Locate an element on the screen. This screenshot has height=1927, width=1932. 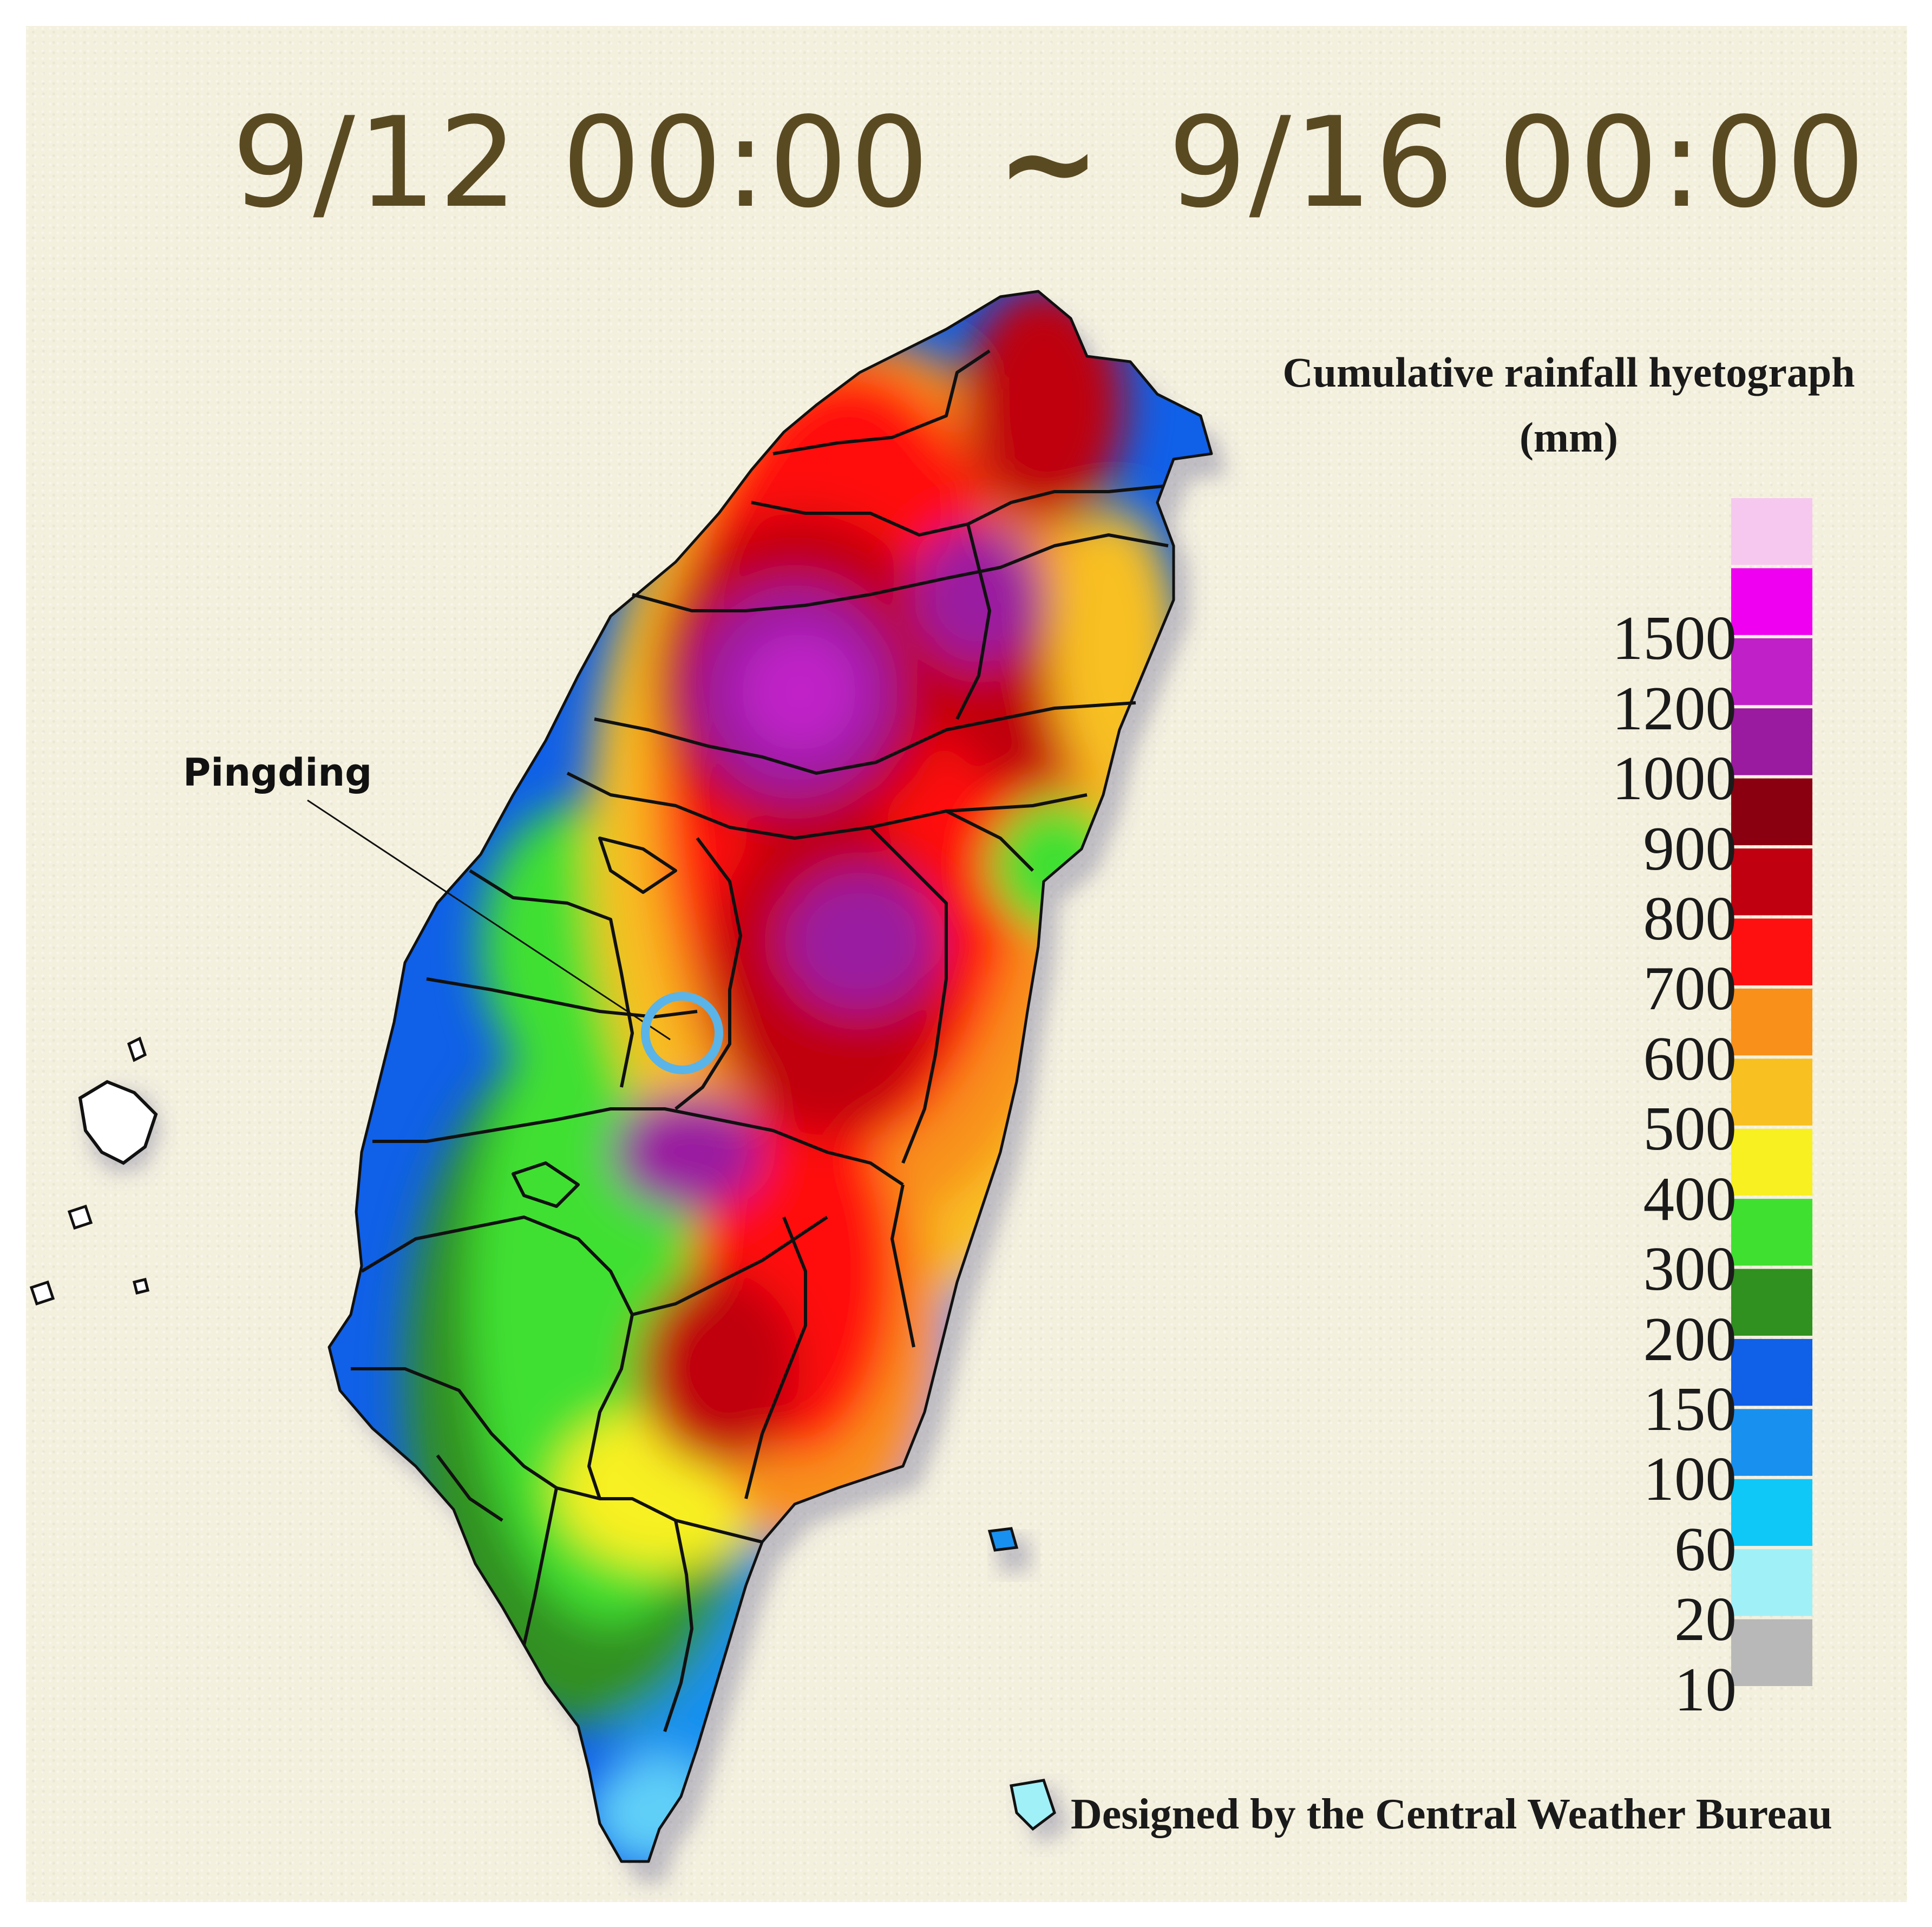
credit-text: Designed by the Central Weather Bureau is located at coordinates (1451, 1814).